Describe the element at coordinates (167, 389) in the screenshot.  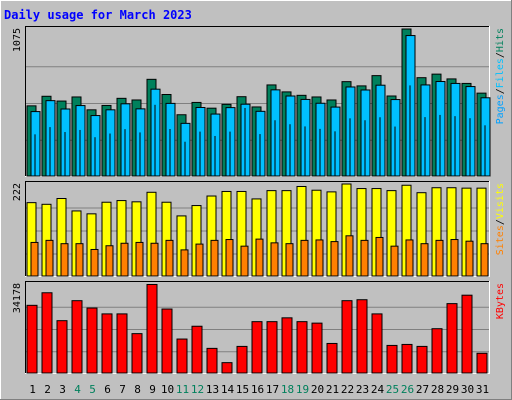
I see `x-label-day-10: 10` at that location.